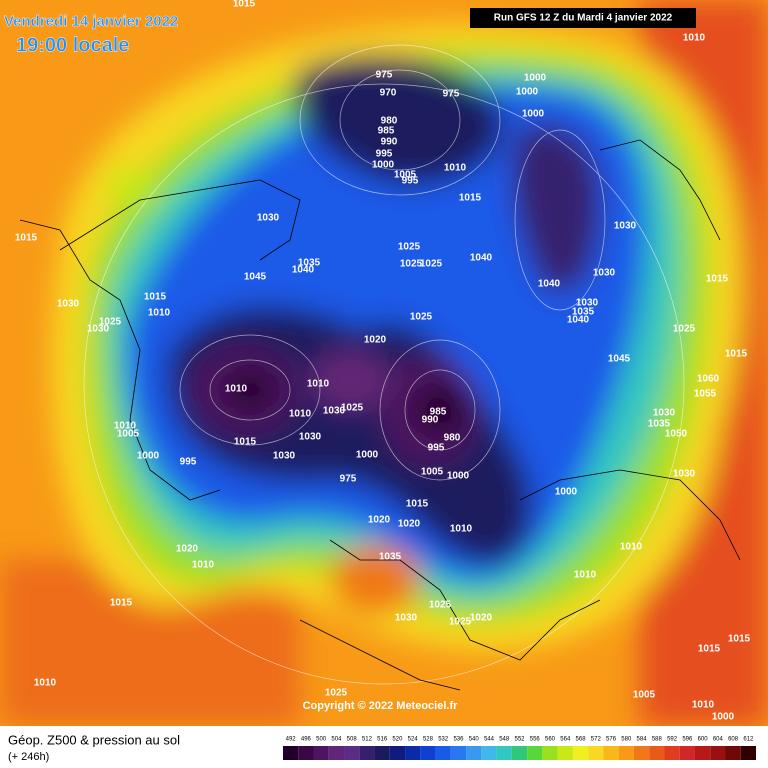 Image resolution: width=768 pixels, height=768 pixels. What do you see at coordinates (94, 739) in the screenshot?
I see `footer-title: Géop. Z500 & pression au sol` at bounding box center [94, 739].